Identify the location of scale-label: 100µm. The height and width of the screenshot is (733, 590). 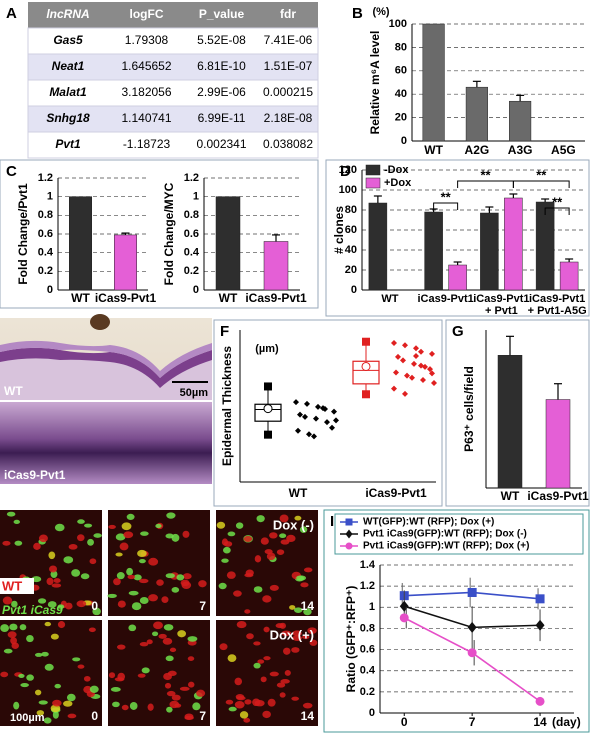
(27, 718).